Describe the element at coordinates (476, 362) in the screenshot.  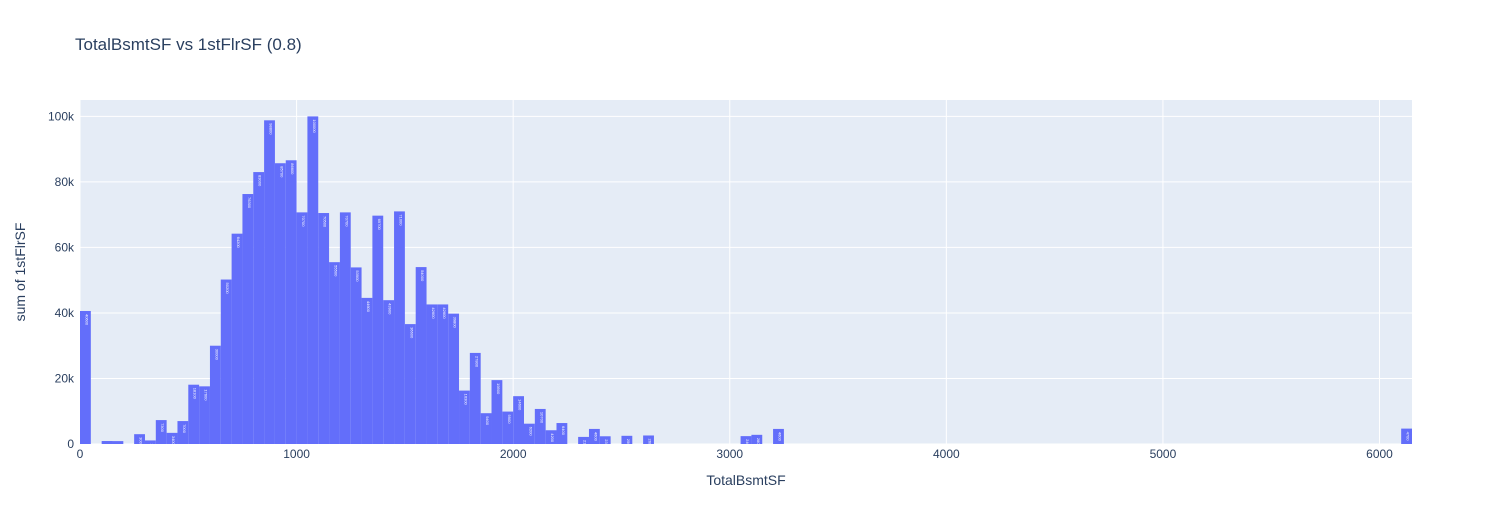
I see `data-label: 27800` at that location.